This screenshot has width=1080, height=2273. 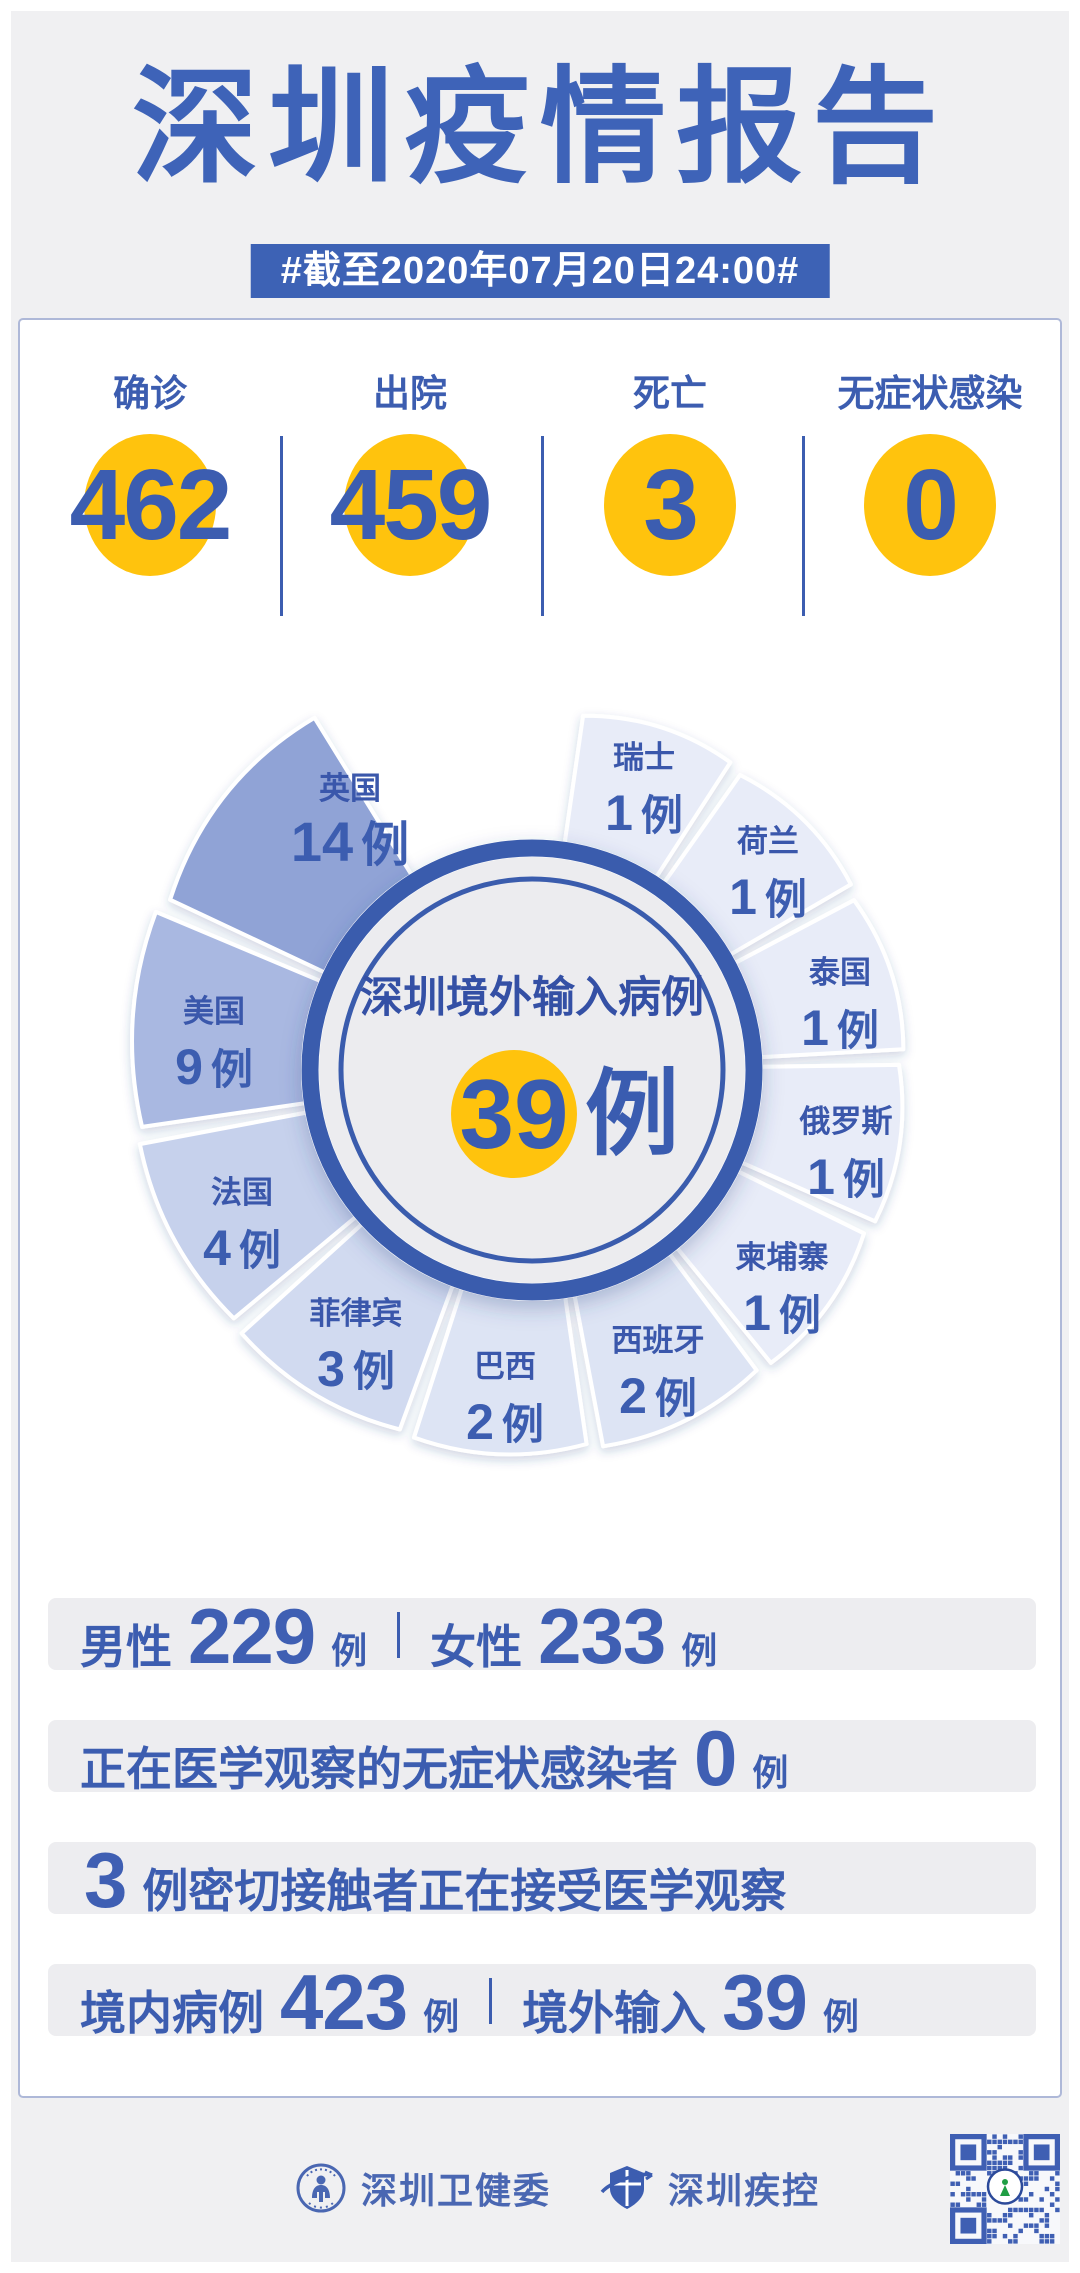 What do you see at coordinates (379, 1769) in the screenshot?
I see `row-label: 正在医学观察的无症状感染者` at bounding box center [379, 1769].